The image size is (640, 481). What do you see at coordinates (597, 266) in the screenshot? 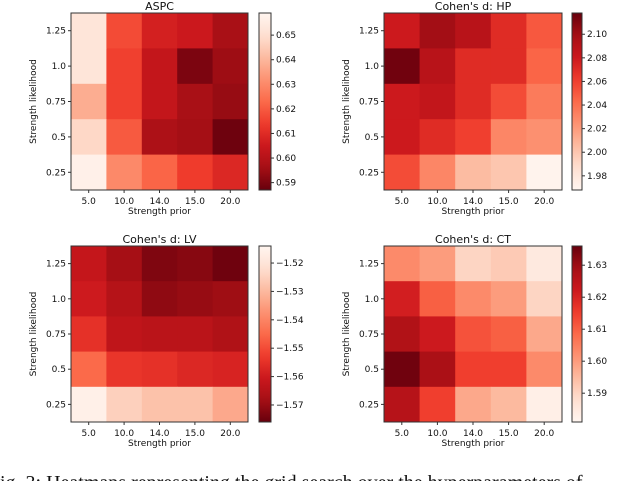
I see `colorbar-tick-label: 1.63` at bounding box center [597, 266].